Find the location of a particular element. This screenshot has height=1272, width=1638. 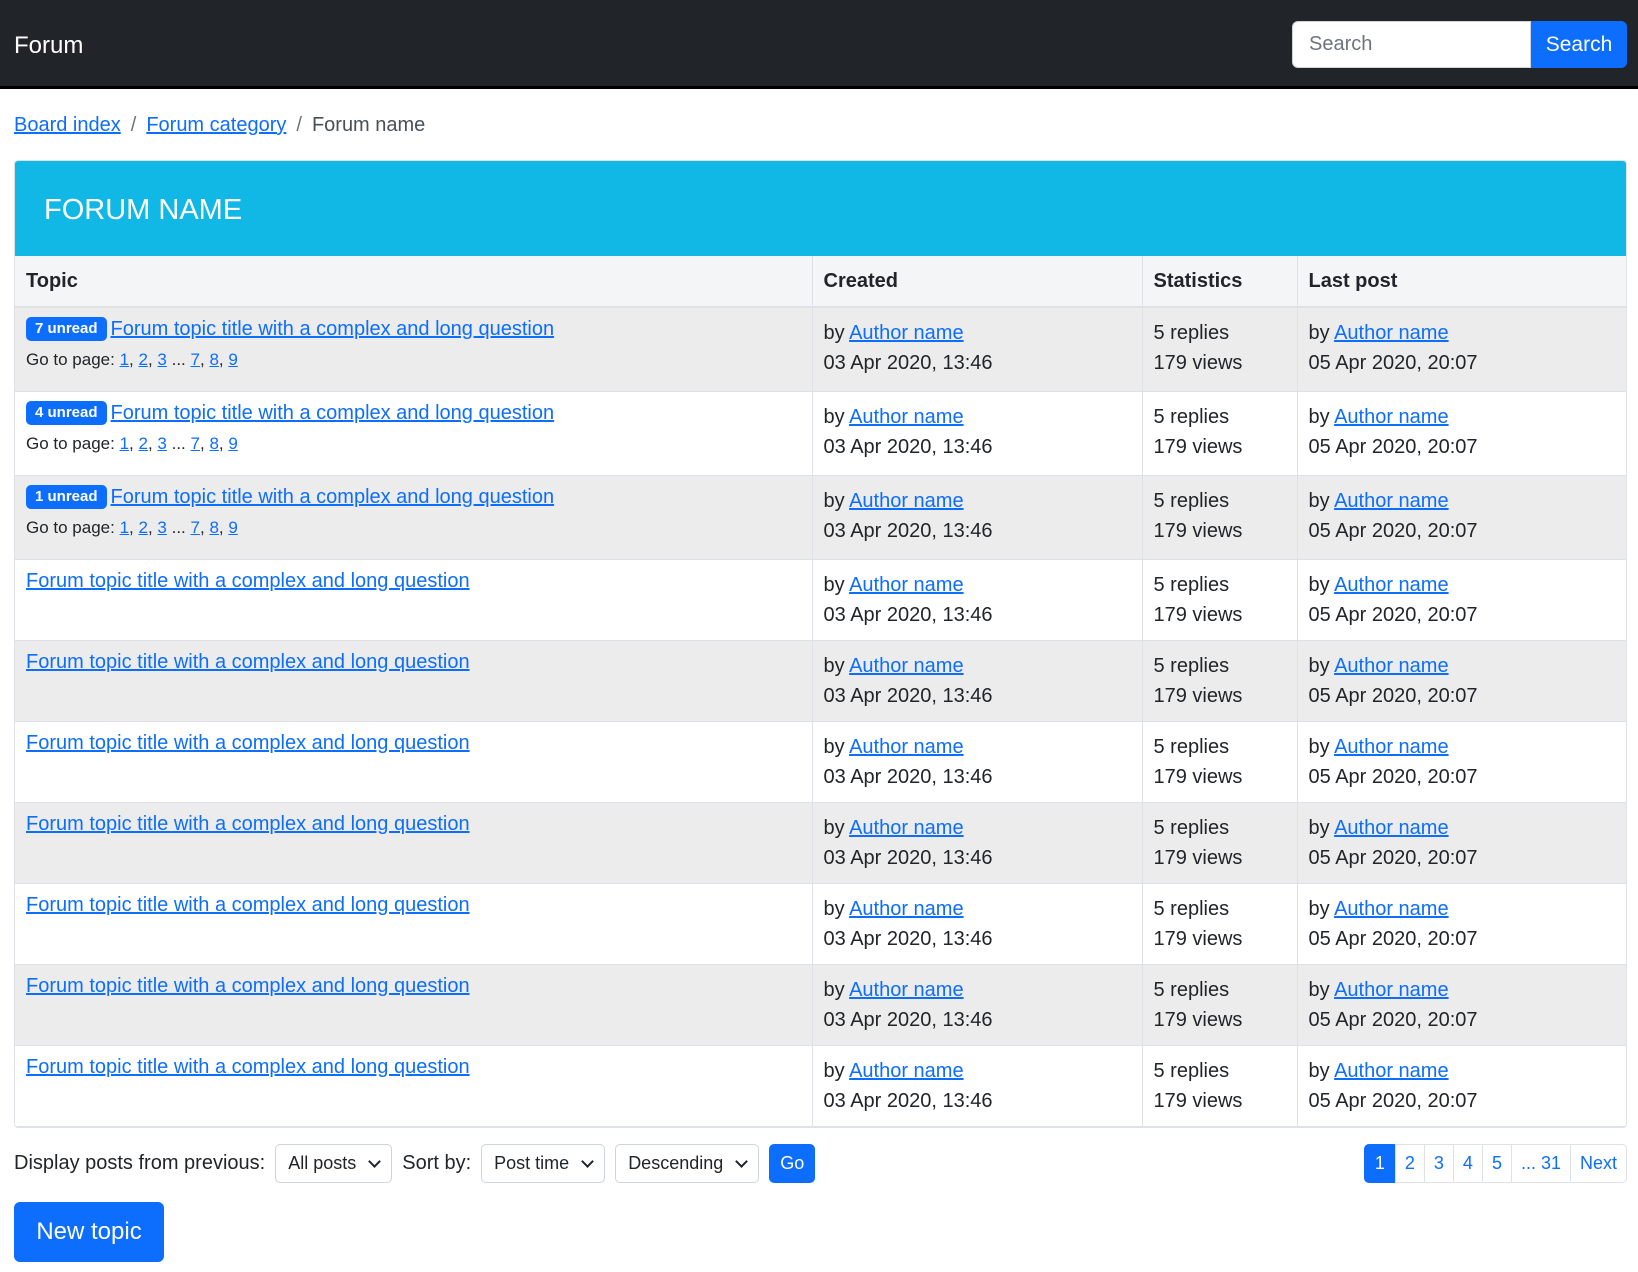

breadcrumb: Board index / Forum category / Forum name is located at coordinates (219, 125).